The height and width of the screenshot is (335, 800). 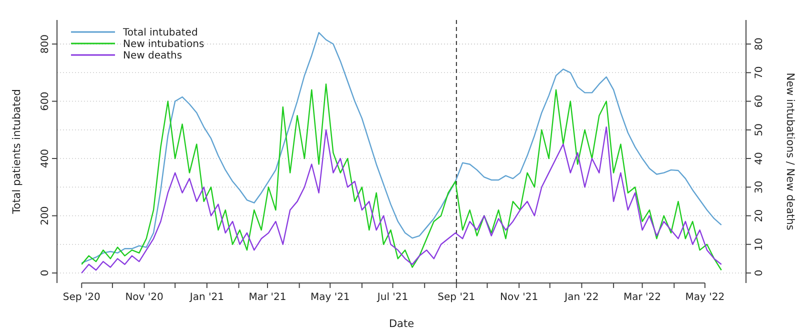 What do you see at coordinates (163, 44) in the screenshot?
I see `legend-label: New intubations` at bounding box center [163, 44].